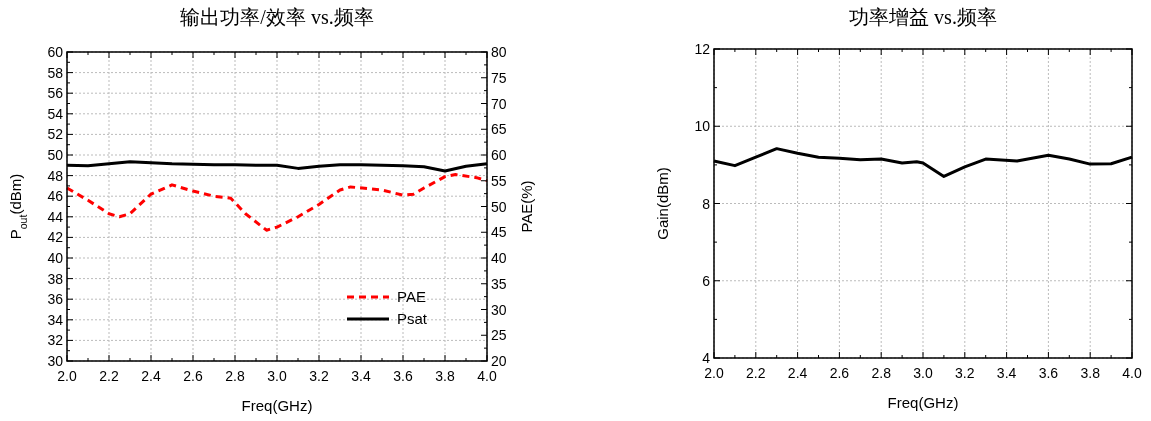 Image resolution: width=1151 pixels, height=421 pixels. I want to click on y2-tick-label: 20, so click(499, 361).